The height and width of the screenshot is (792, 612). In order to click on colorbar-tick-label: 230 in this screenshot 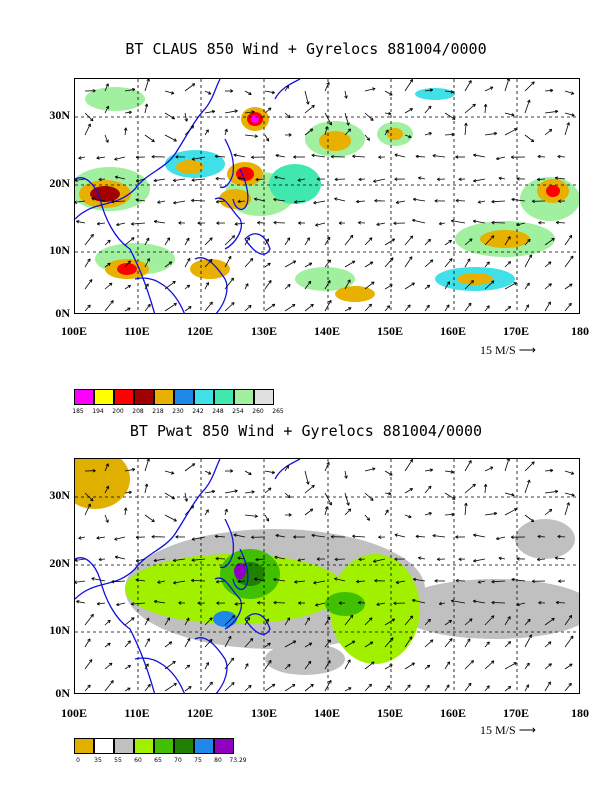, I will do `click(178, 411)`.